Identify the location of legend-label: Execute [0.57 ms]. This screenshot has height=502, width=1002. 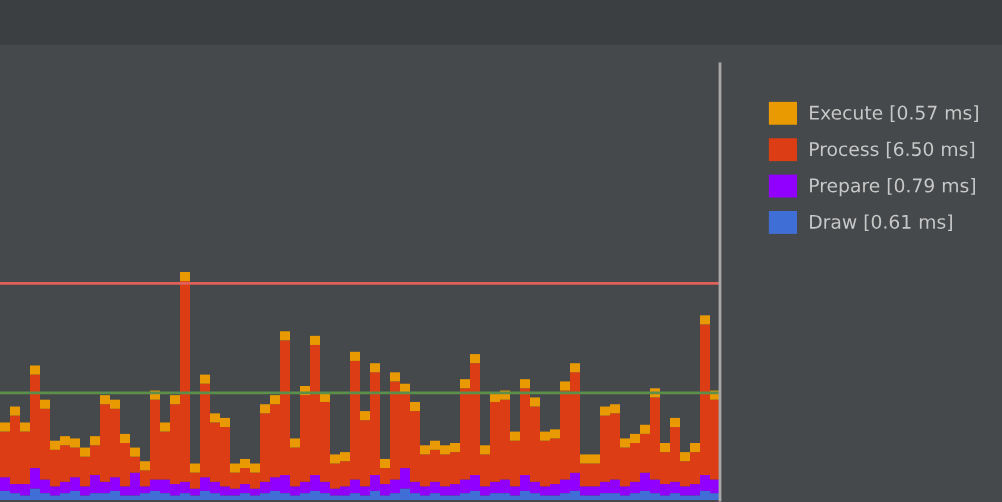
(894, 113).